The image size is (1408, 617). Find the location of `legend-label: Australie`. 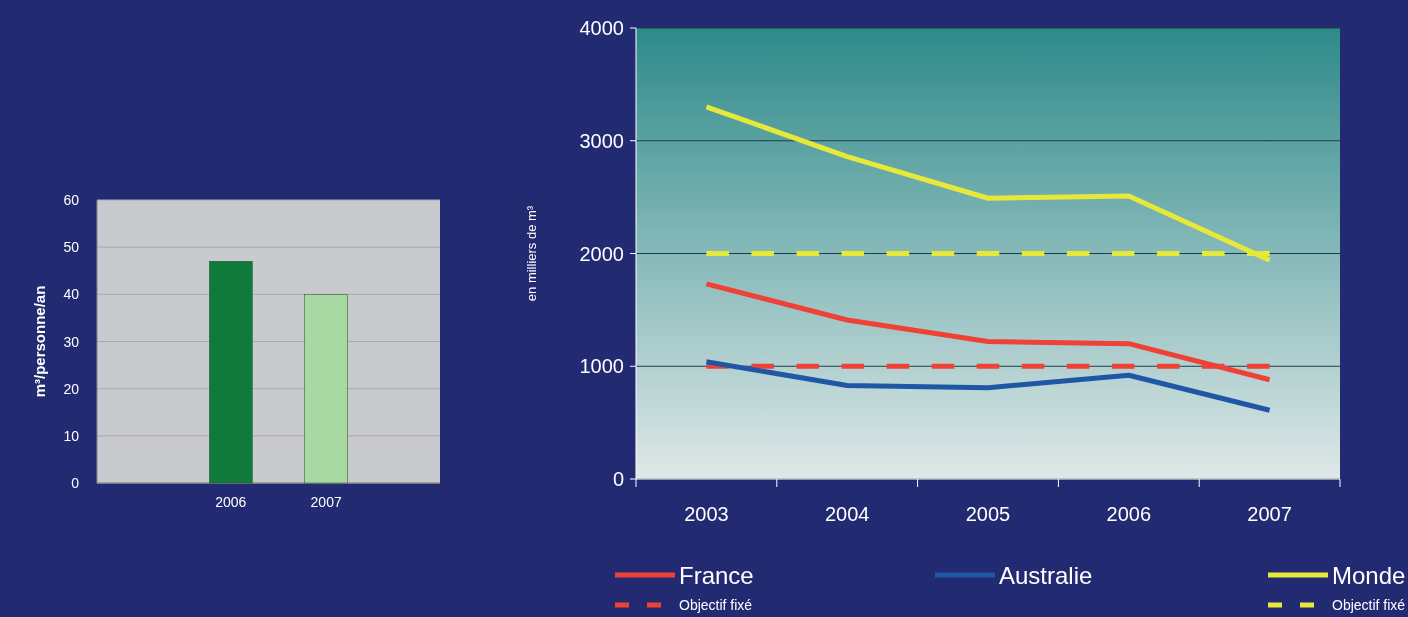

legend-label: Australie is located at coordinates (1046, 575).